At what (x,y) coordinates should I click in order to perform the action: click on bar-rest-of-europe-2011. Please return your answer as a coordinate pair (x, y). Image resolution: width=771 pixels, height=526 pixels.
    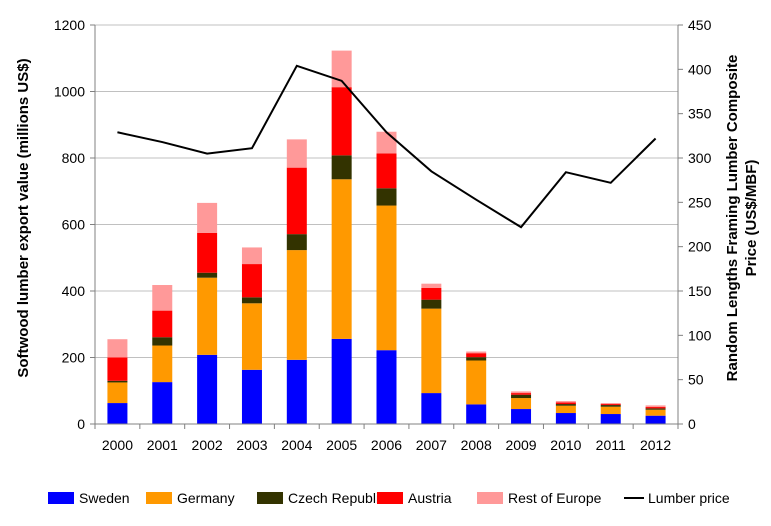
    Looking at the image, I should click on (610, 404).